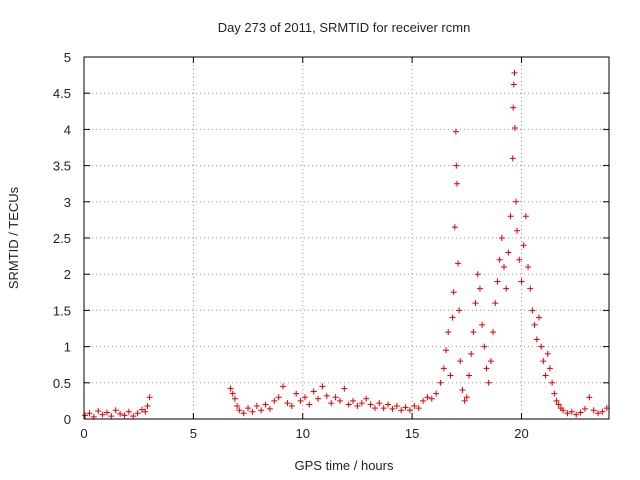 This screenshot has height=480, width=640. Describe the element at coordinates (344, 465) in the screenshot. I see `x-axis-title: GPS time / hours` at that location.